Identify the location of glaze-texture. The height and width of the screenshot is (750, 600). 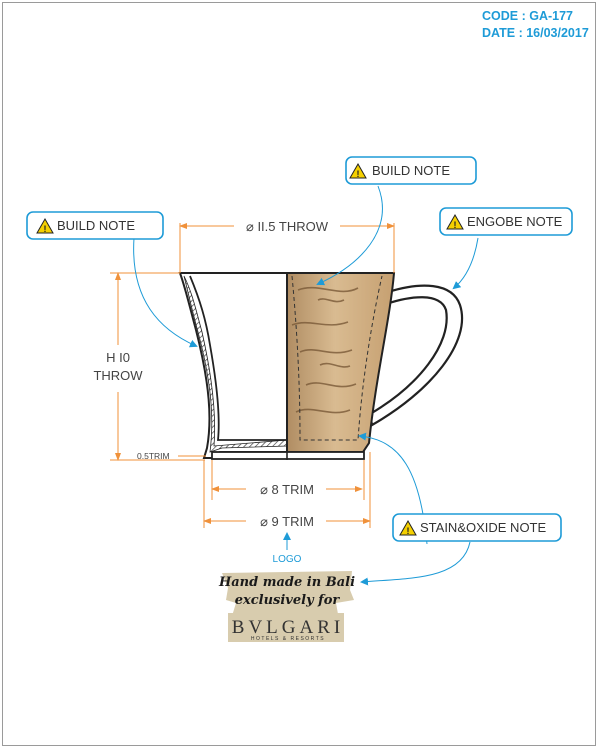
(325, 350).